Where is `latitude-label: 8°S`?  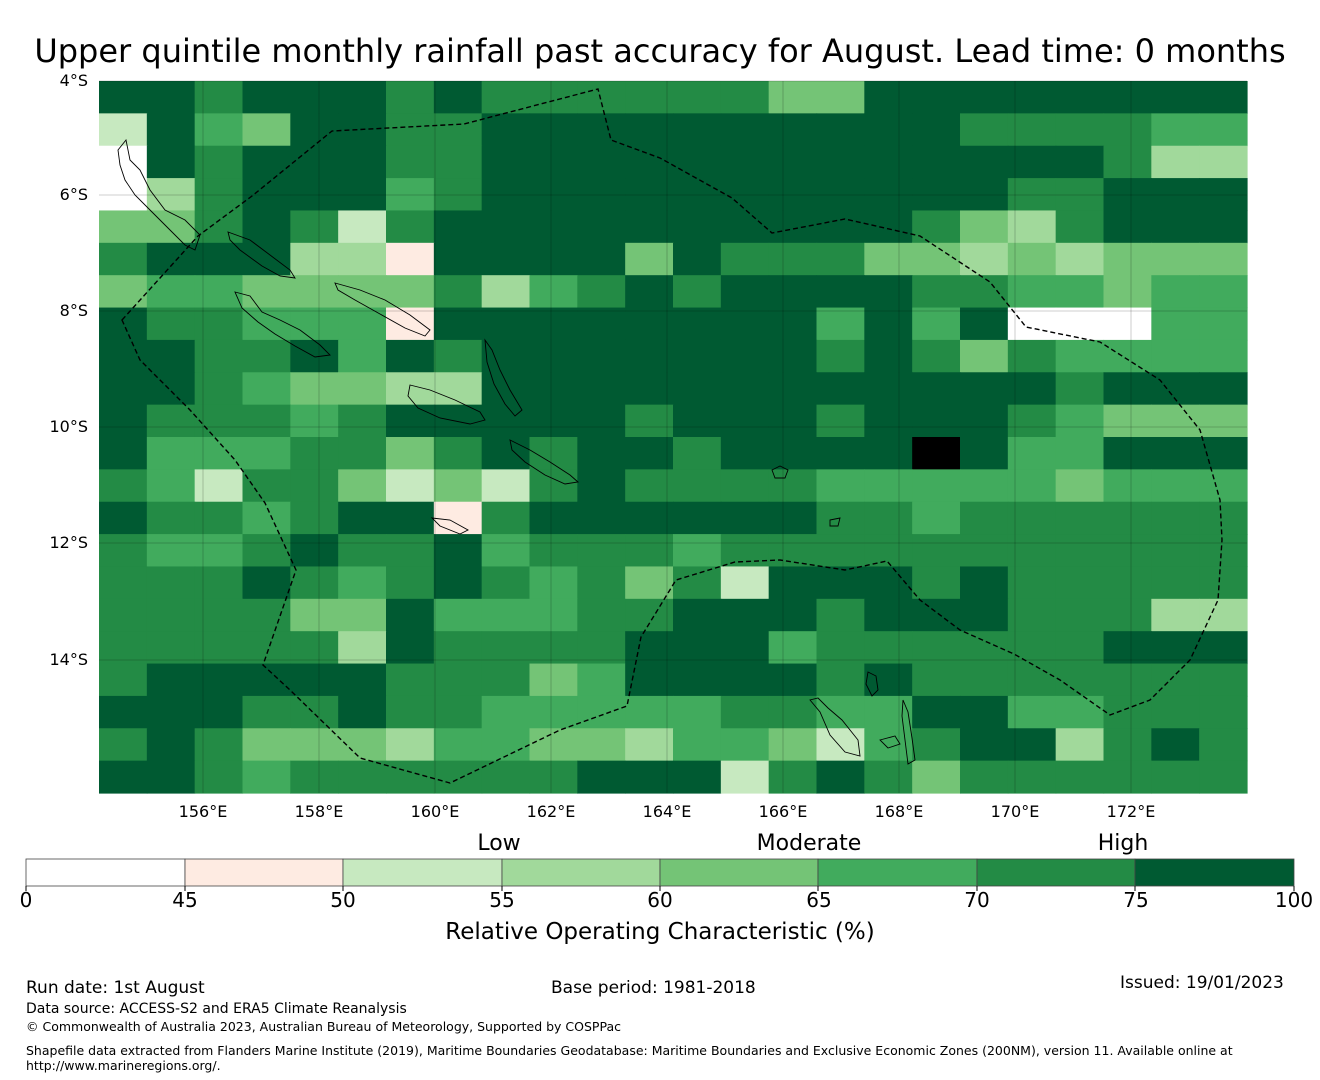 latitude-label: 8°S is located at coordinates (73, 310).